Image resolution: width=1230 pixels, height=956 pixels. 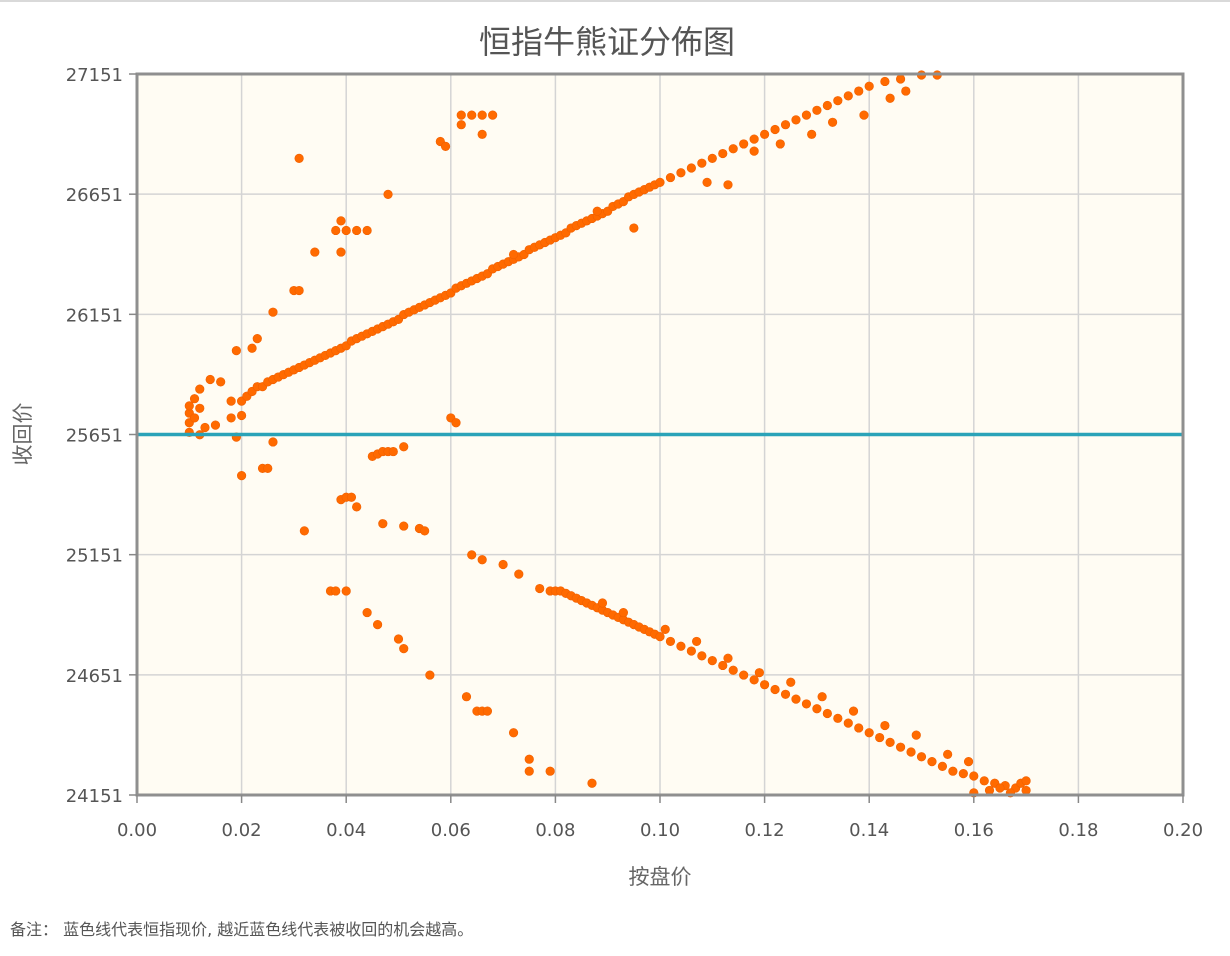 What do you see at coordinates (23, 434) in the screenshot?
I see `y-axis-label: 收回价` at bounding box center [23, 434].